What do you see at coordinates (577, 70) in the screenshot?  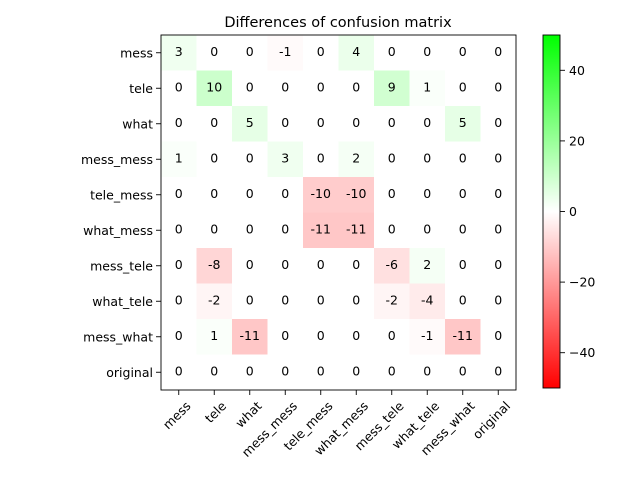 I see `colorbar-tick-label: 40` at bounding box center [577, 70].